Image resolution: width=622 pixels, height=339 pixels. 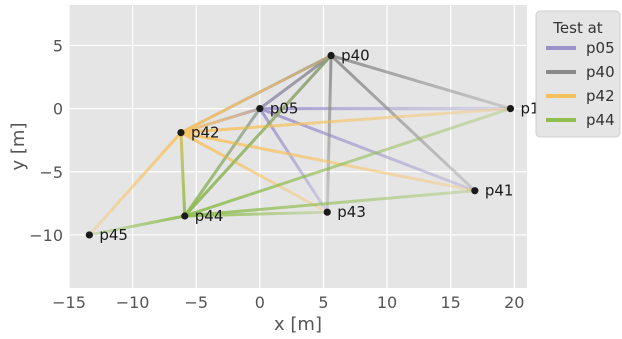 I want to click on legend-items: p05 p40 p42 p44, so click(x=580, y=84).